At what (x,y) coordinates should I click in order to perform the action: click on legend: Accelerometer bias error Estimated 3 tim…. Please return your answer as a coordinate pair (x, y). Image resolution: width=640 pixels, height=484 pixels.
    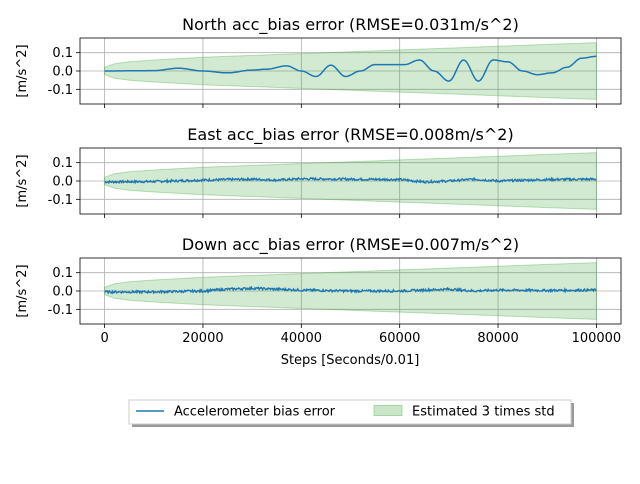
    Looking at the image, I should click on (351, 413).